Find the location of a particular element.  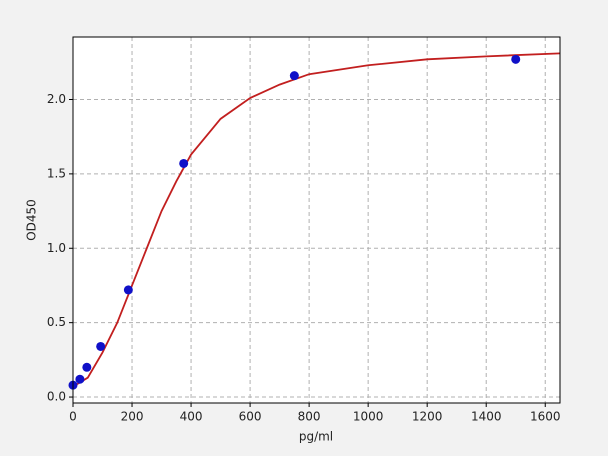

x-tick-label: 400 is located at coordinates (191, 417).